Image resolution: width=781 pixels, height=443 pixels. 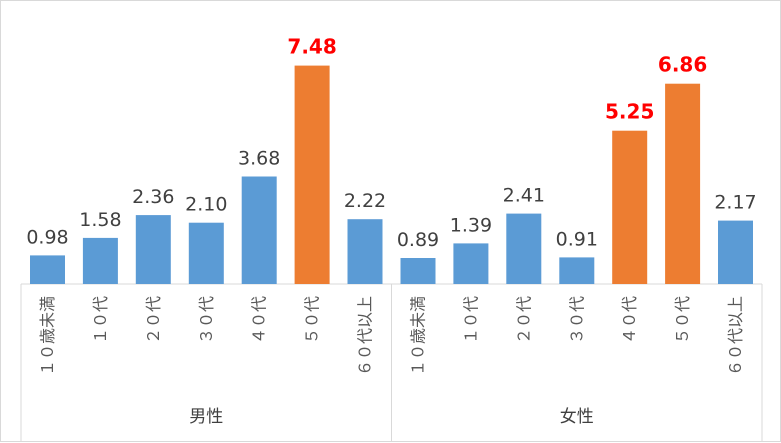 What do you see at coordinates (471, 225) in the screenshot?
I see `bar-value-label: 1.39` at bounding box center [471, 225].